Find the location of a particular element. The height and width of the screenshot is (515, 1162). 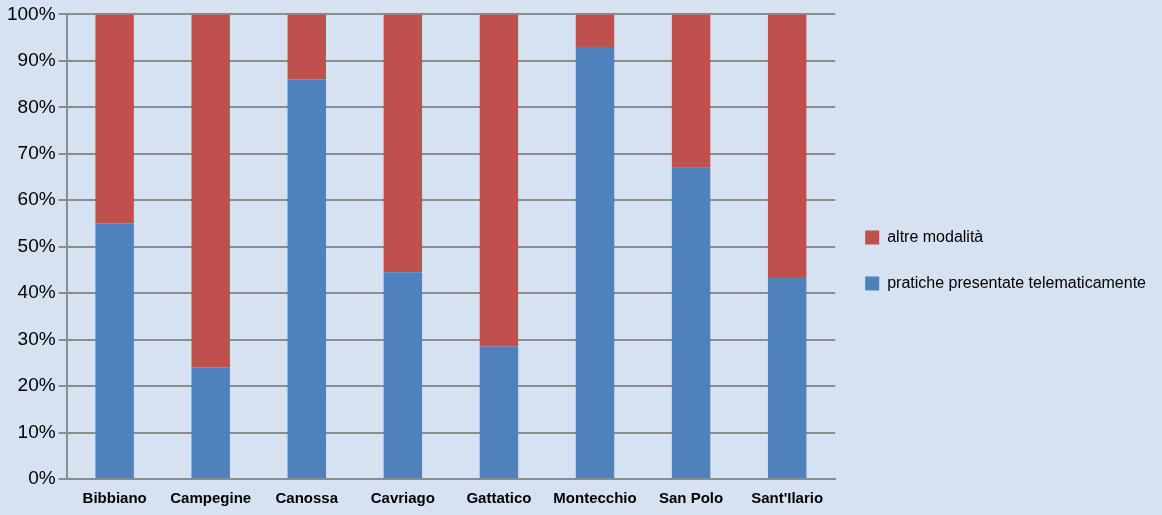

y-tick-label: 80% is located at coordinates (36, 106).